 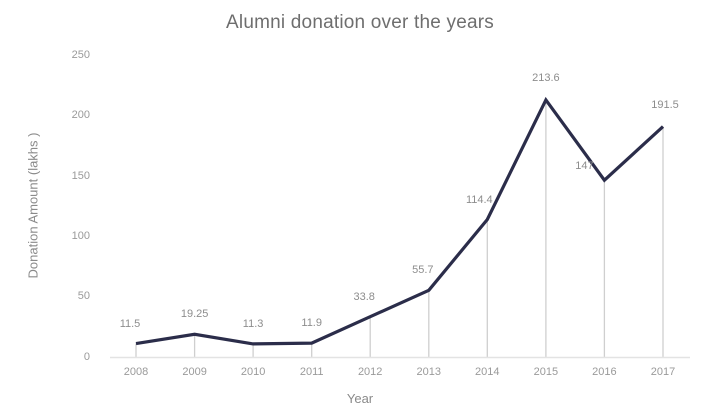 What do you see at coordinates (487, 372) in the screenshot?
I see `x-axis-tick-2014: 2014` at bounding box center [487, 372].